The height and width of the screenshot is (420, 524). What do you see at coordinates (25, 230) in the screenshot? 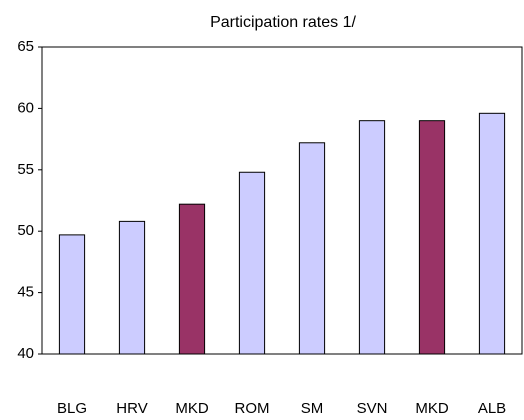
I see `y-tick-label: 50` at bounding box center [25, 230].